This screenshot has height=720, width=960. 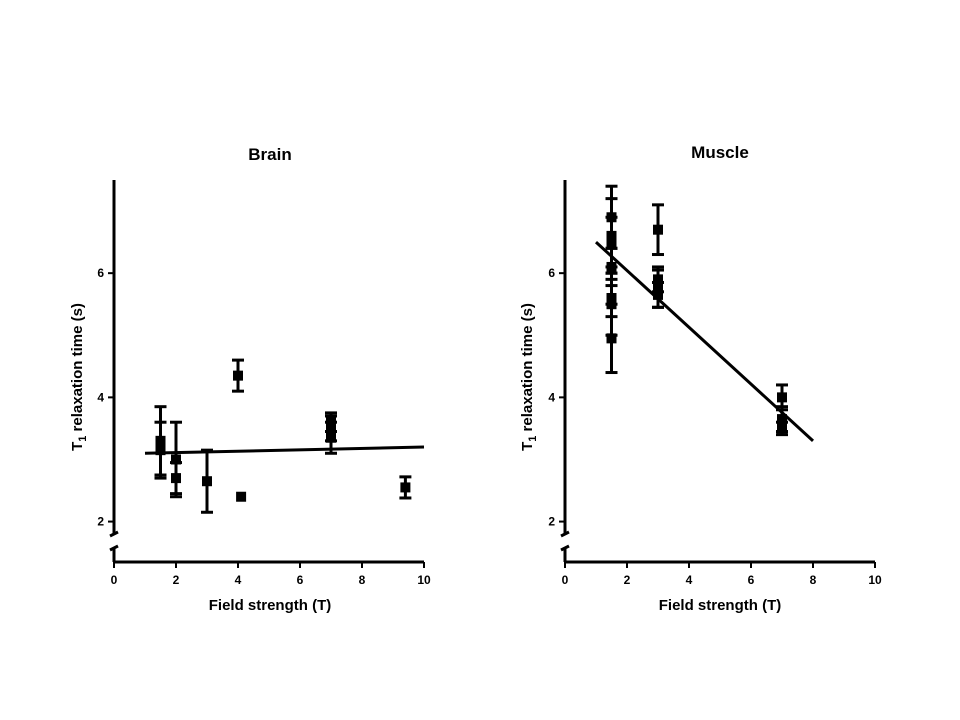 I want to click on chart-title: Muscle, so click(x=720, y=152).